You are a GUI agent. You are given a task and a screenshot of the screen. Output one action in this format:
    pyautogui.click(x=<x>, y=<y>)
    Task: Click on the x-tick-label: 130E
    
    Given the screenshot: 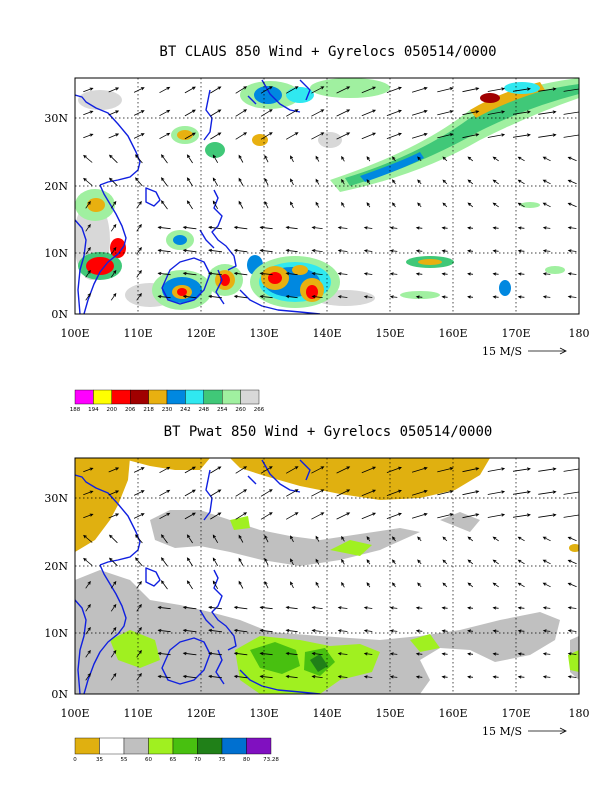 What is the action you would take?
    pyautogui.click(x=263, y=333)
    